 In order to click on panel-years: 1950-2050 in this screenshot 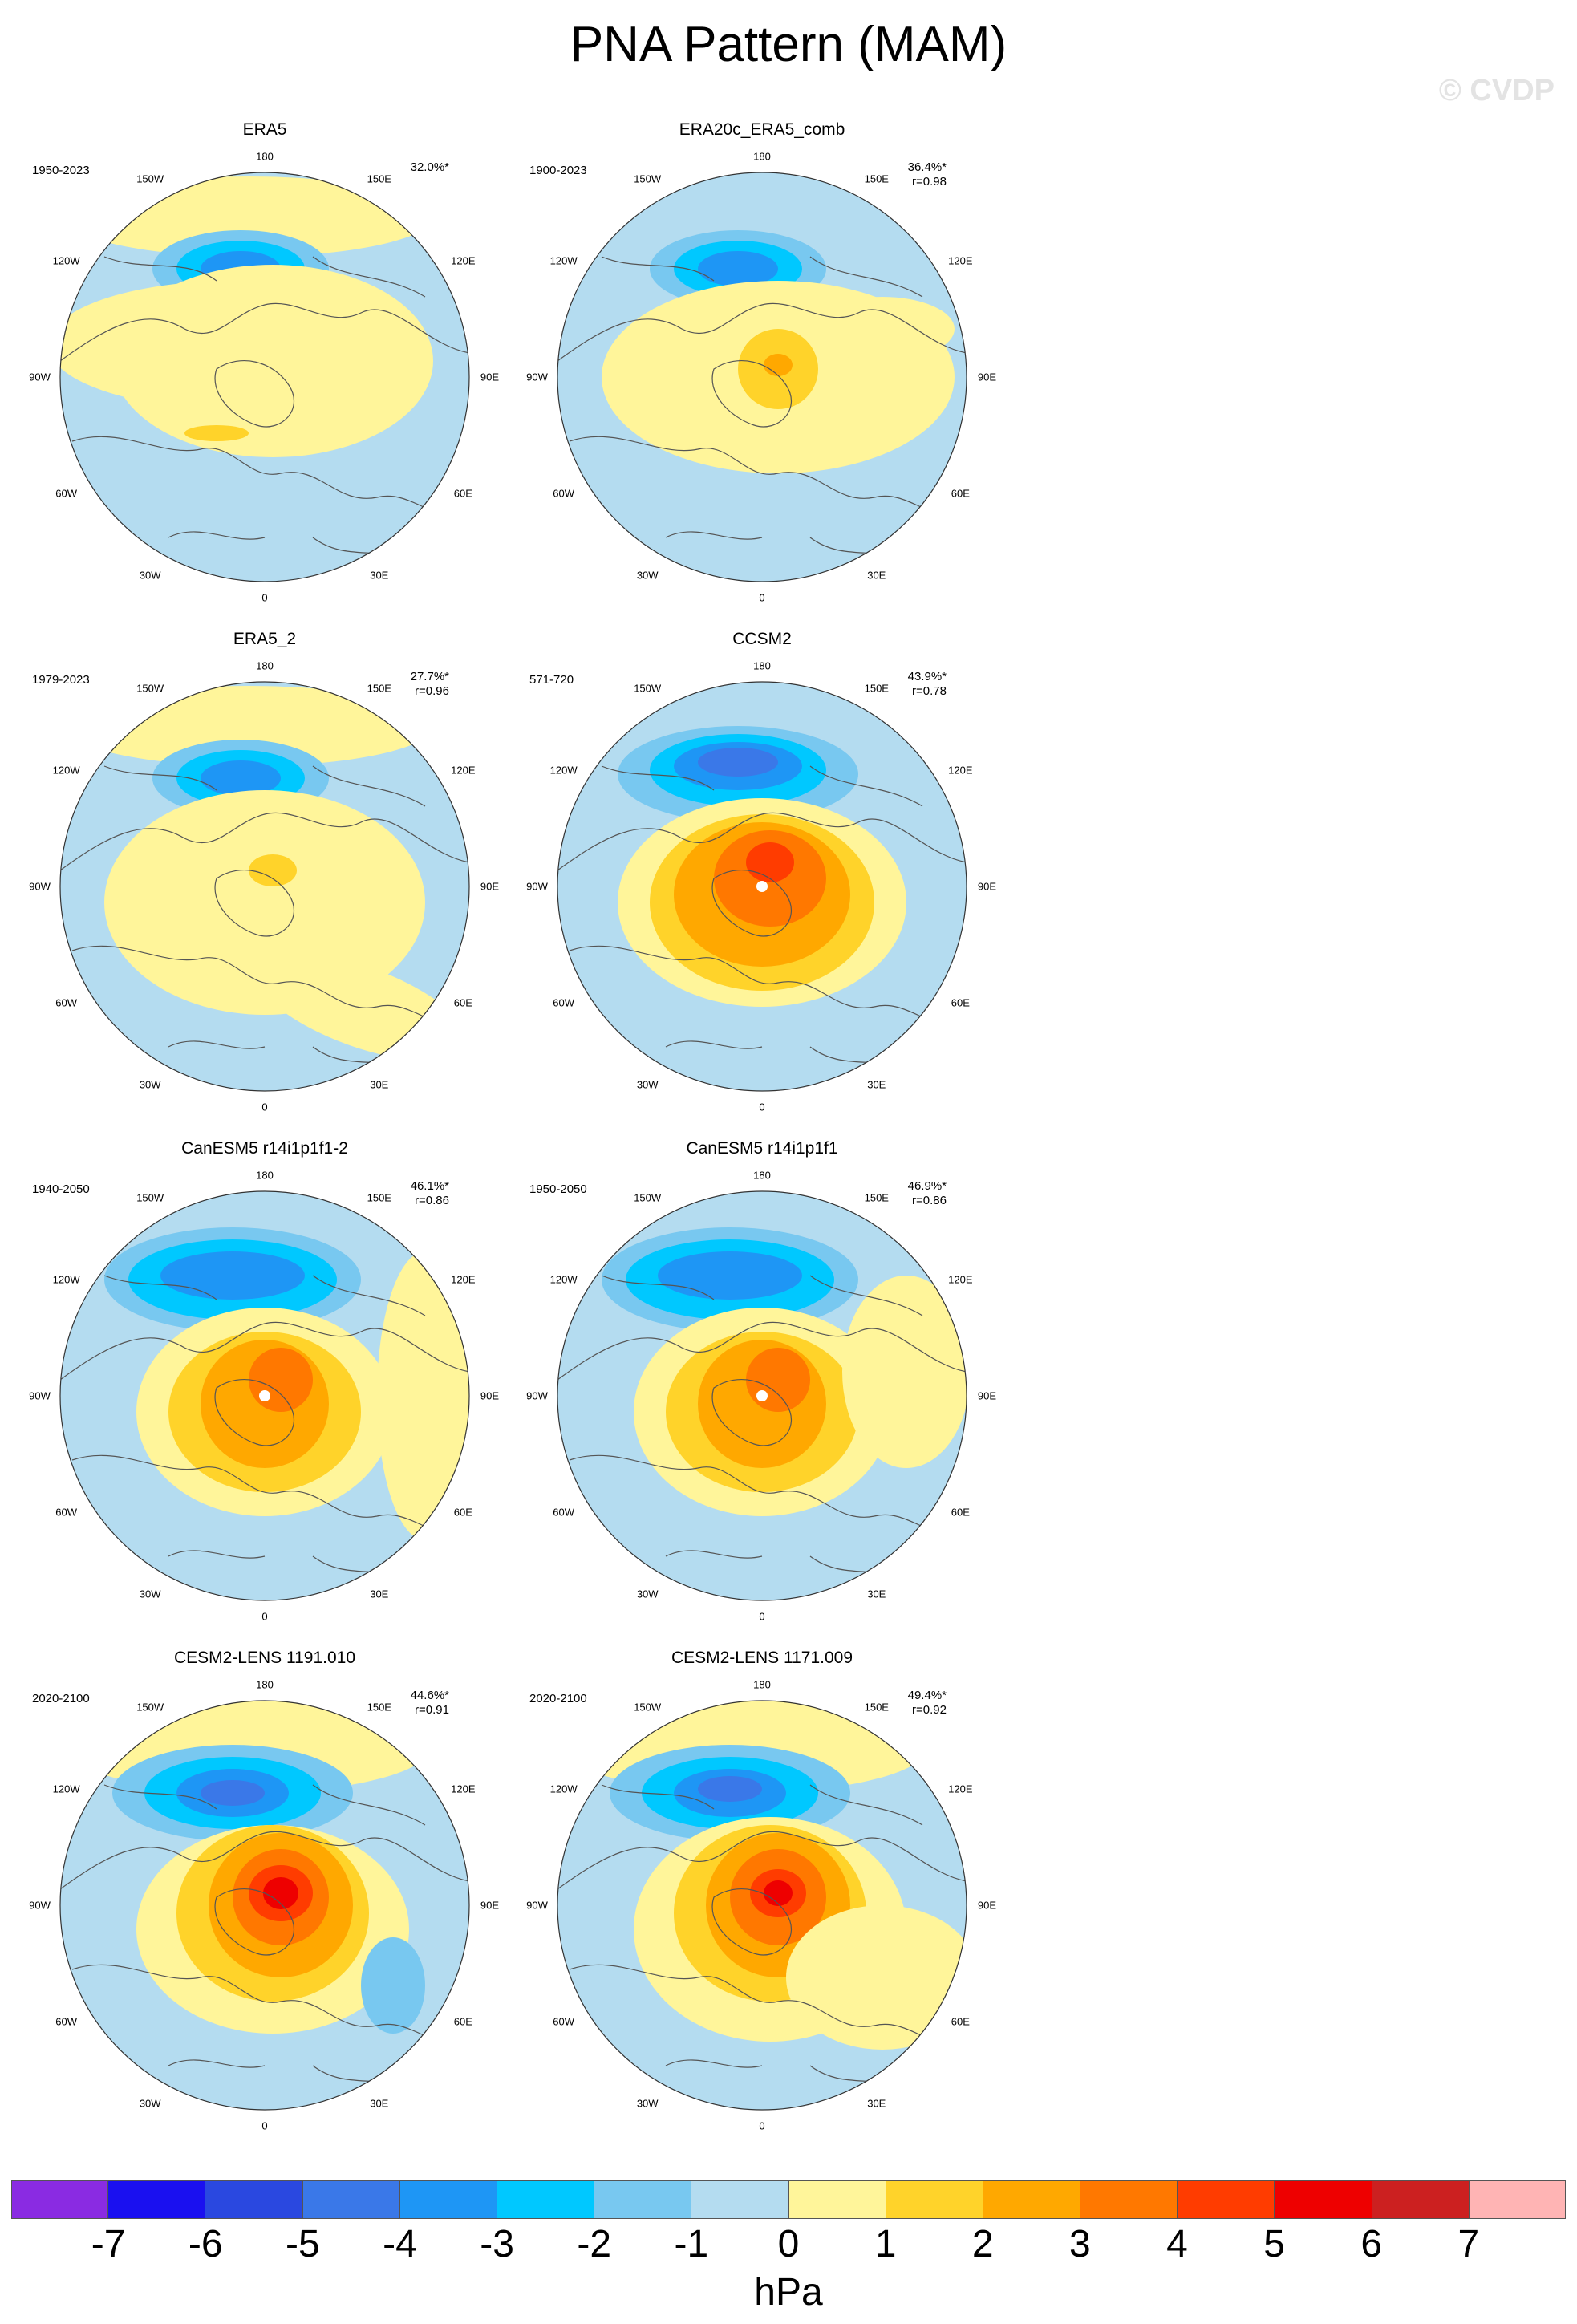, I will do `click(558, 1189)`.